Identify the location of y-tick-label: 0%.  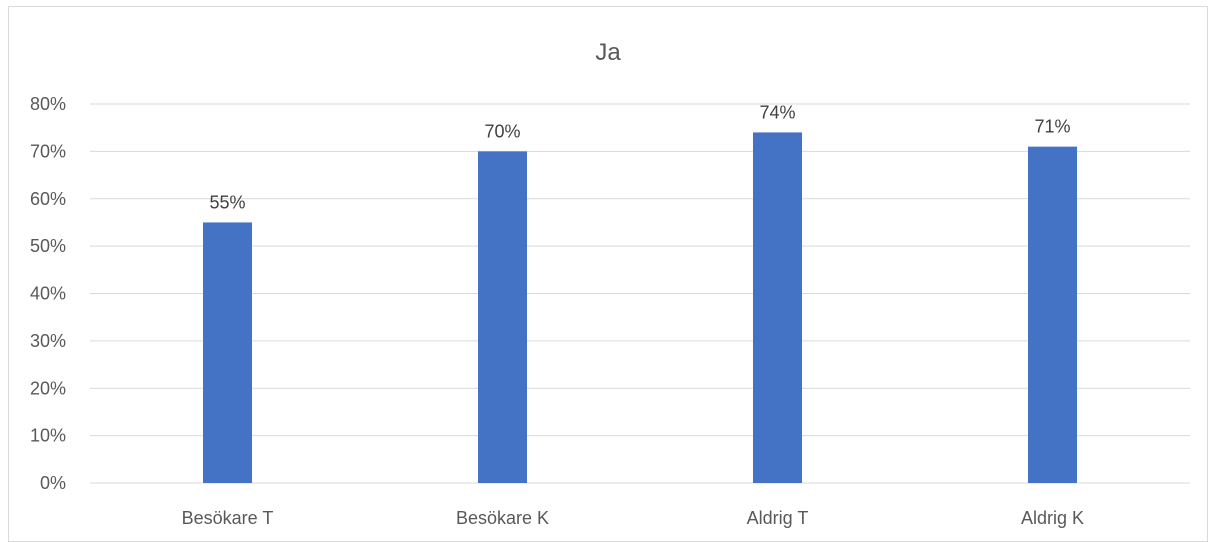
(53, 483).